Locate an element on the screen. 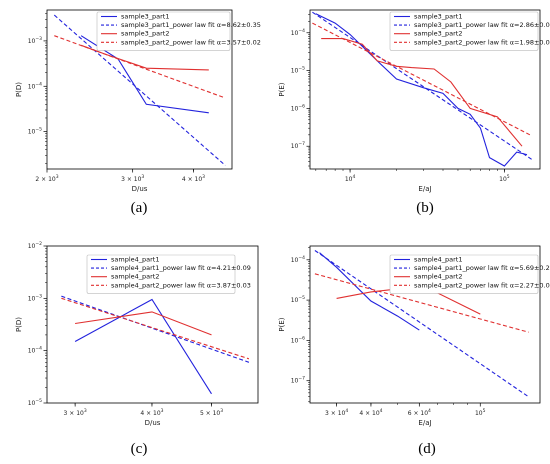  panel-caption: (a) is located at coordinates (139, 208).